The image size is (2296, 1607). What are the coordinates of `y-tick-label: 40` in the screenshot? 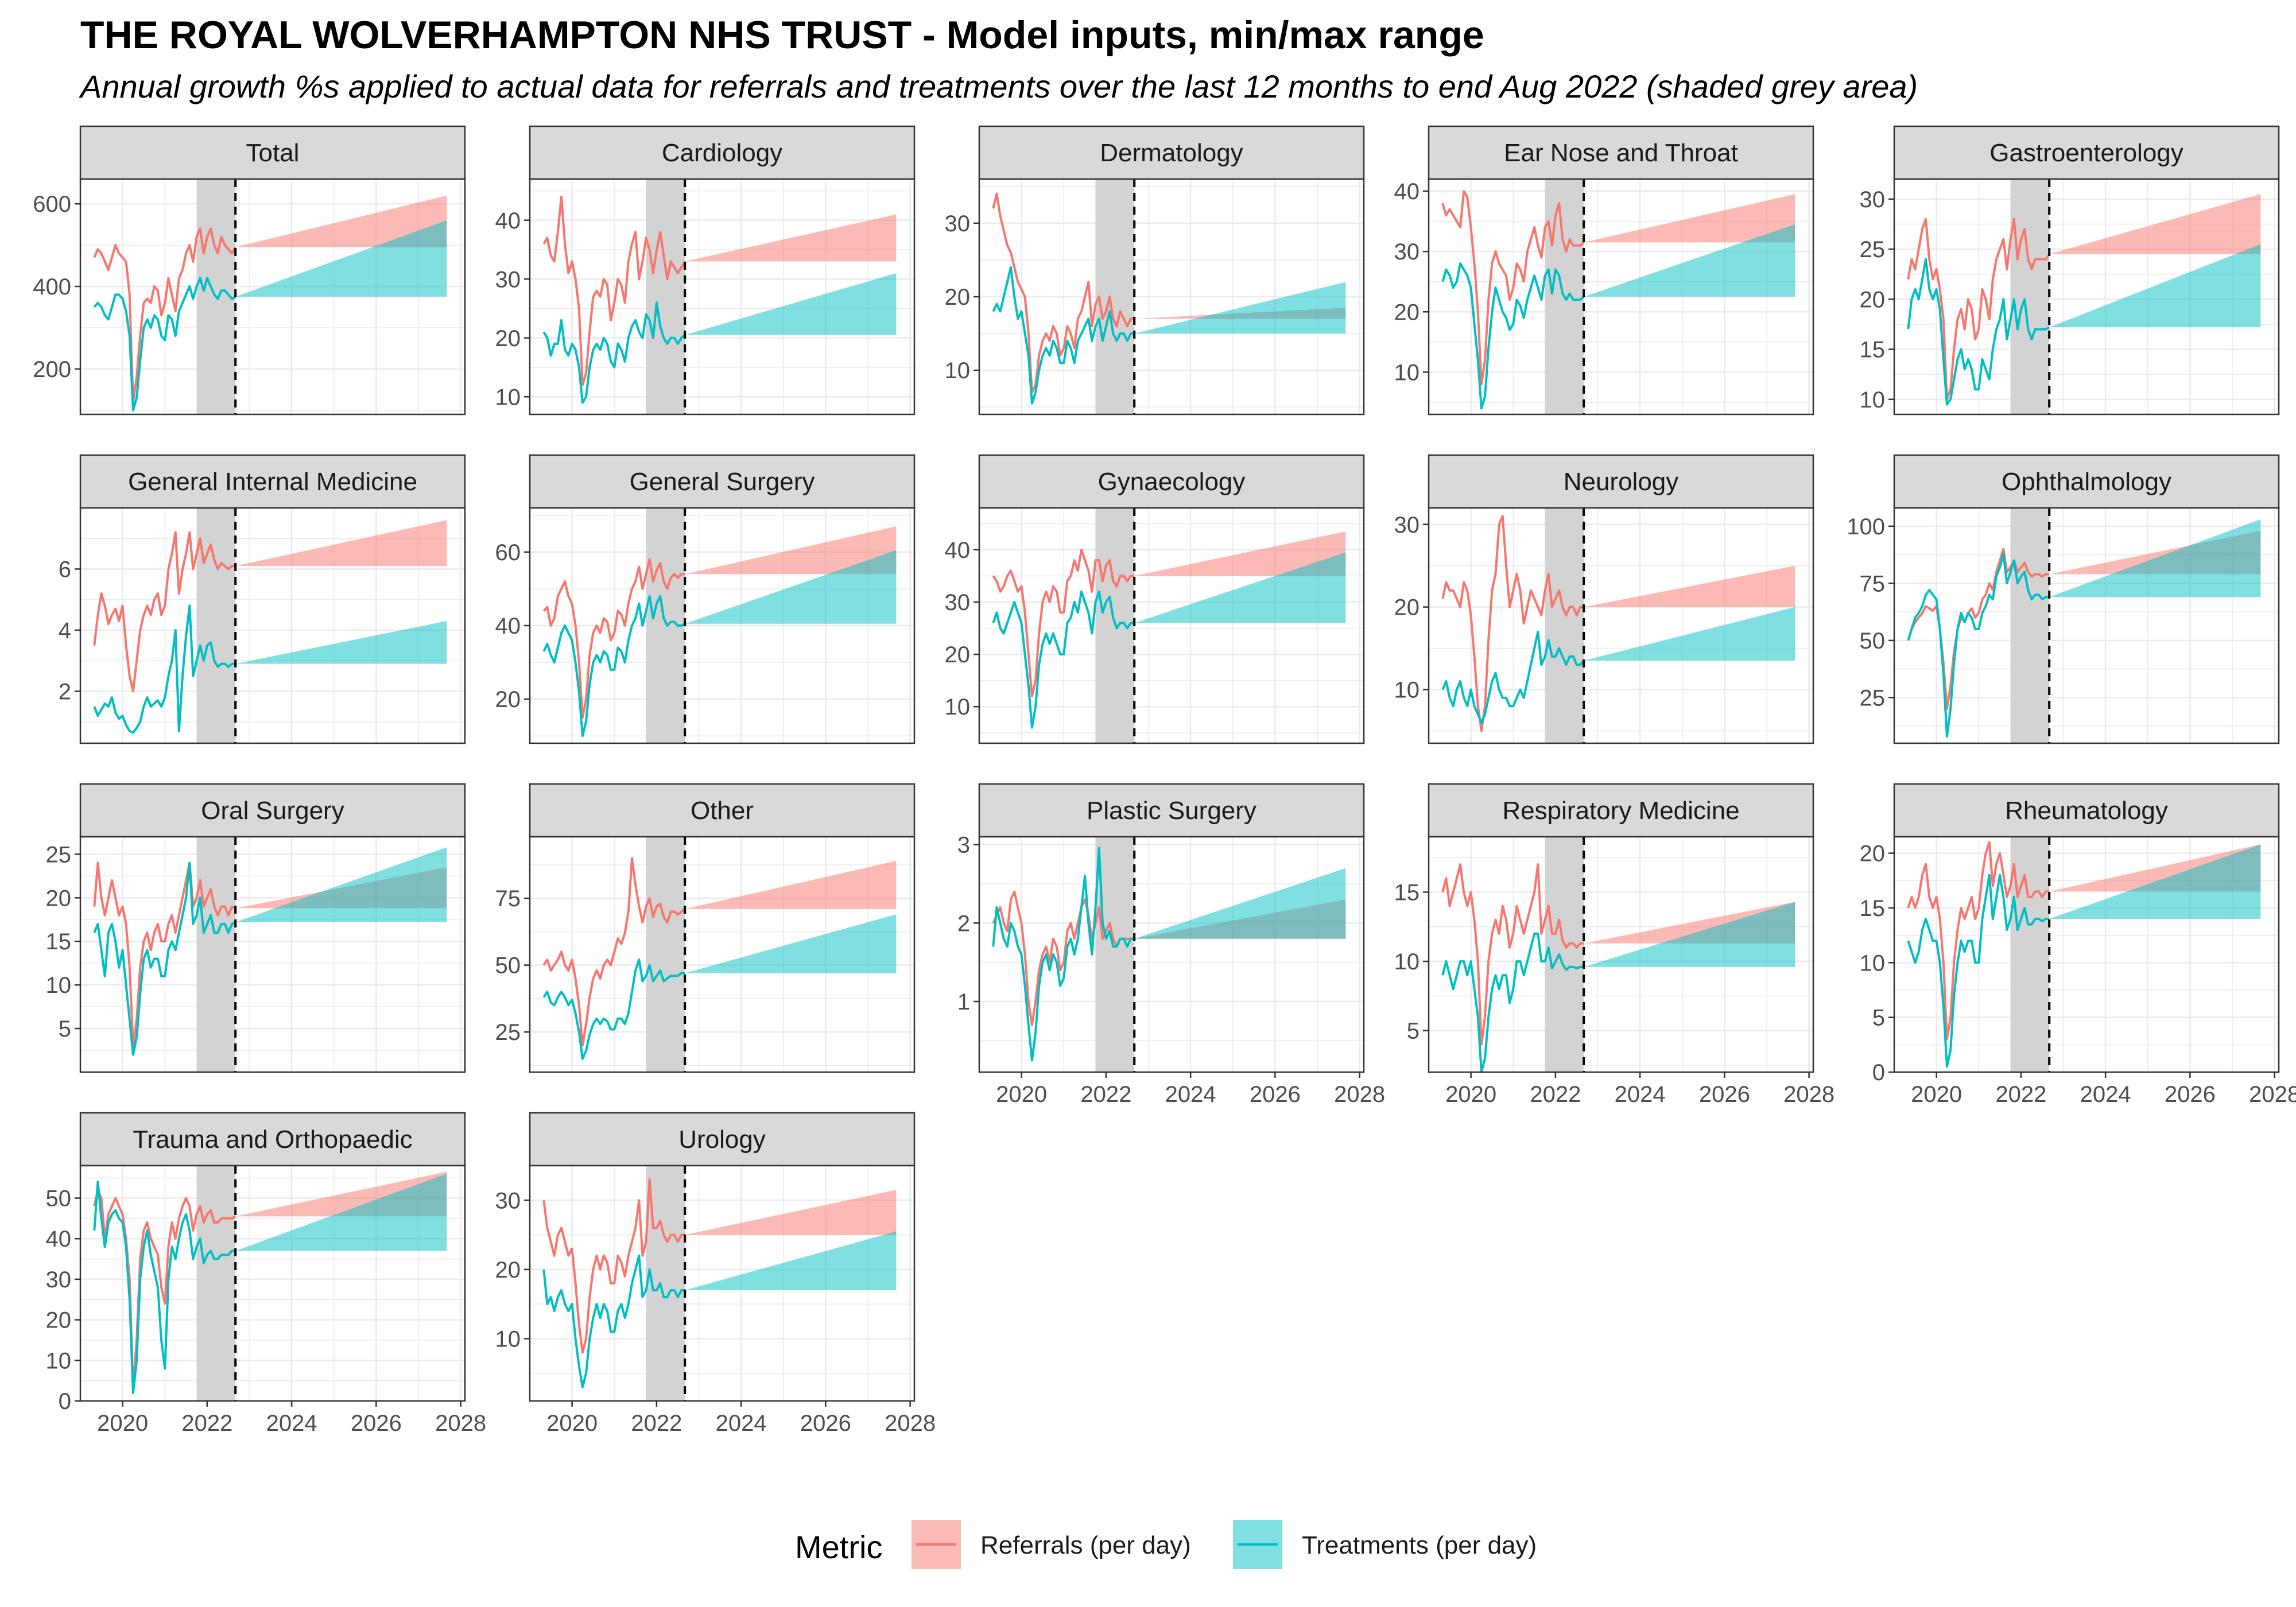 It's located at (958, 550).